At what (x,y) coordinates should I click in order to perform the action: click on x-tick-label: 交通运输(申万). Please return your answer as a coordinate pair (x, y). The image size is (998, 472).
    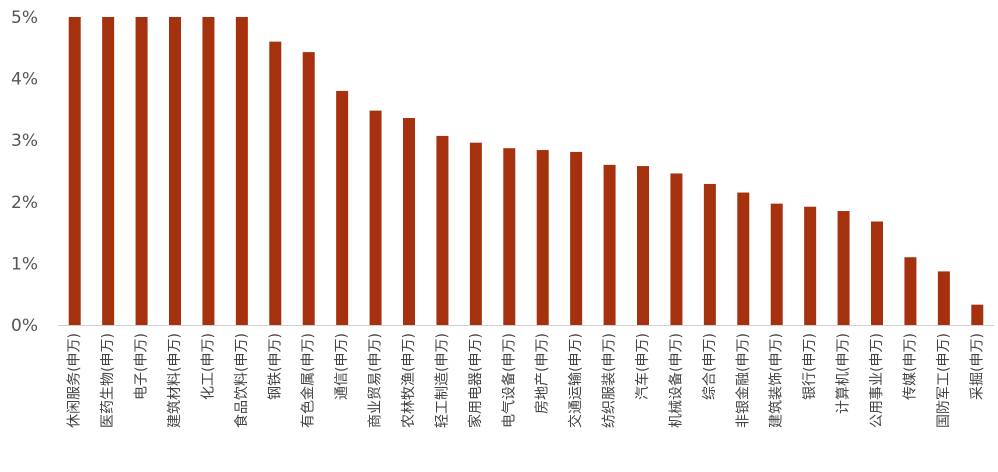
    Looking at the image, I should click on (575, 380).